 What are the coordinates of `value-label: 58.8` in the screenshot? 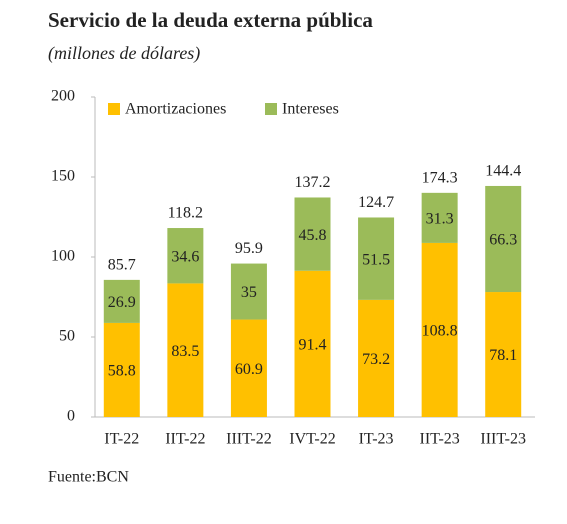 It's located at (122, 371).